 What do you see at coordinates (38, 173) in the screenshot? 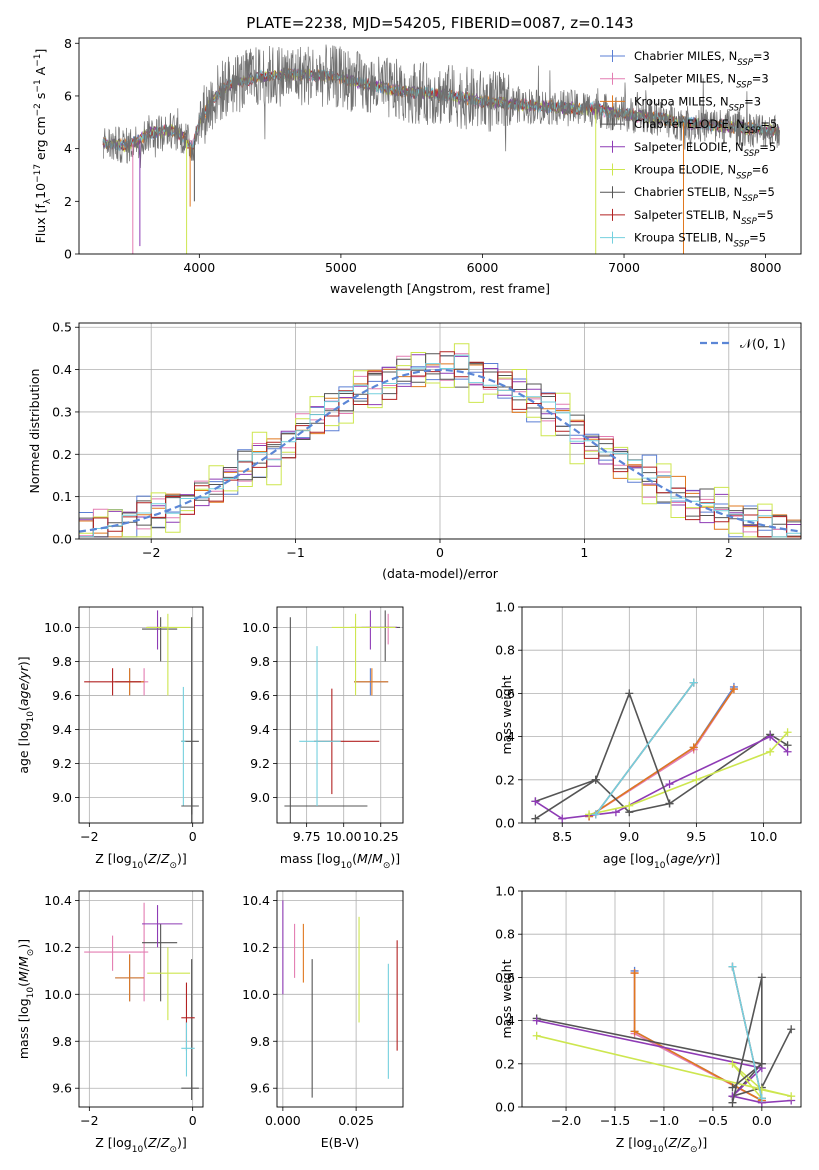
I see `label-part: −17` at bounding box center [38, 173].